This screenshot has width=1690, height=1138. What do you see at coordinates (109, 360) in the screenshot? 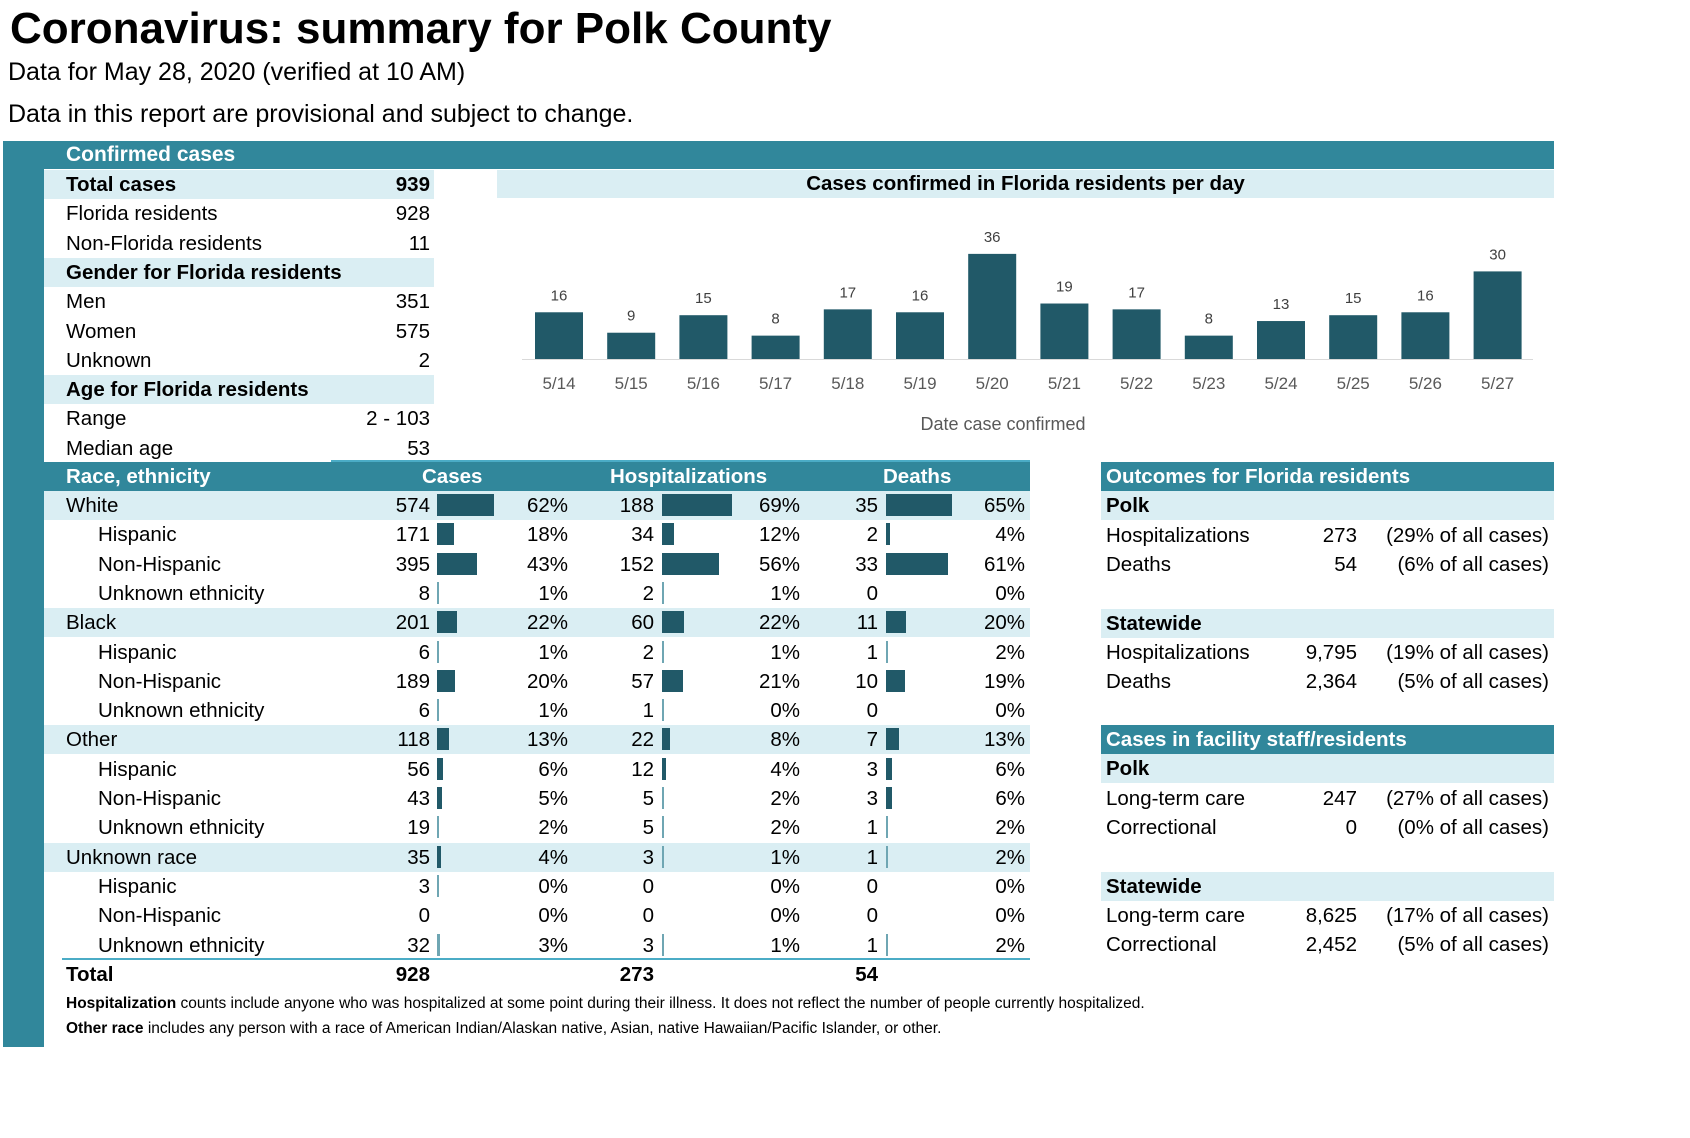
I see `row-label: Unknown` at bounding box center [109, 360].